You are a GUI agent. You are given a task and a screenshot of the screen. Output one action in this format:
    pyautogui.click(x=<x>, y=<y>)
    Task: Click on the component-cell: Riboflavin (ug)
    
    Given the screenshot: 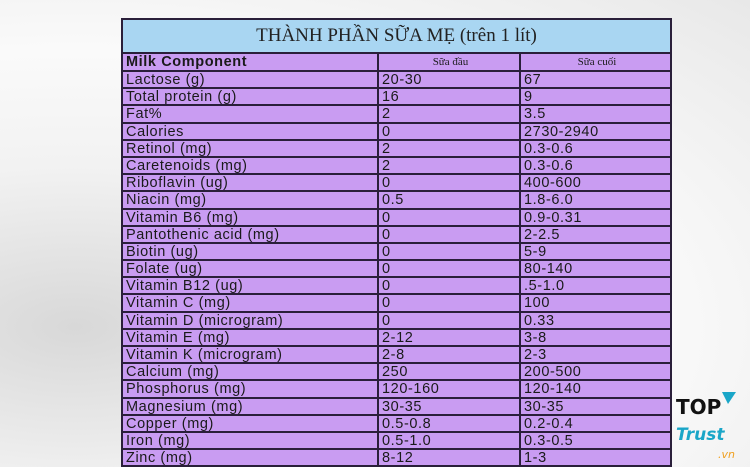 What is the action you would take?
    pyautogui.click(x=251, y=183)
    